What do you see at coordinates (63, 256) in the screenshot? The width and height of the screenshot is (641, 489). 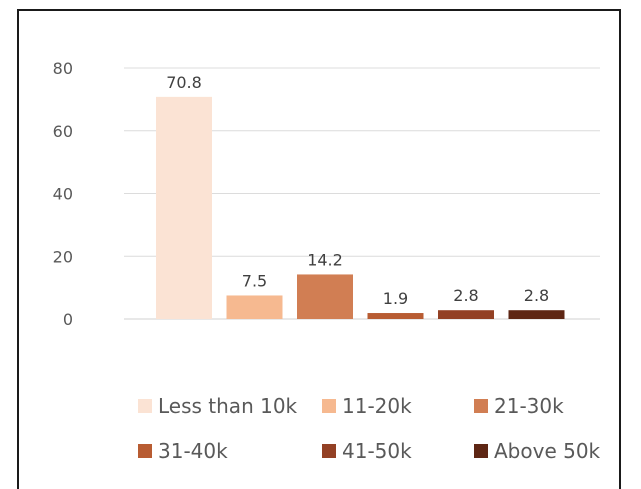 I see `y-tick-label: 20` at bounding box center [63, 256].